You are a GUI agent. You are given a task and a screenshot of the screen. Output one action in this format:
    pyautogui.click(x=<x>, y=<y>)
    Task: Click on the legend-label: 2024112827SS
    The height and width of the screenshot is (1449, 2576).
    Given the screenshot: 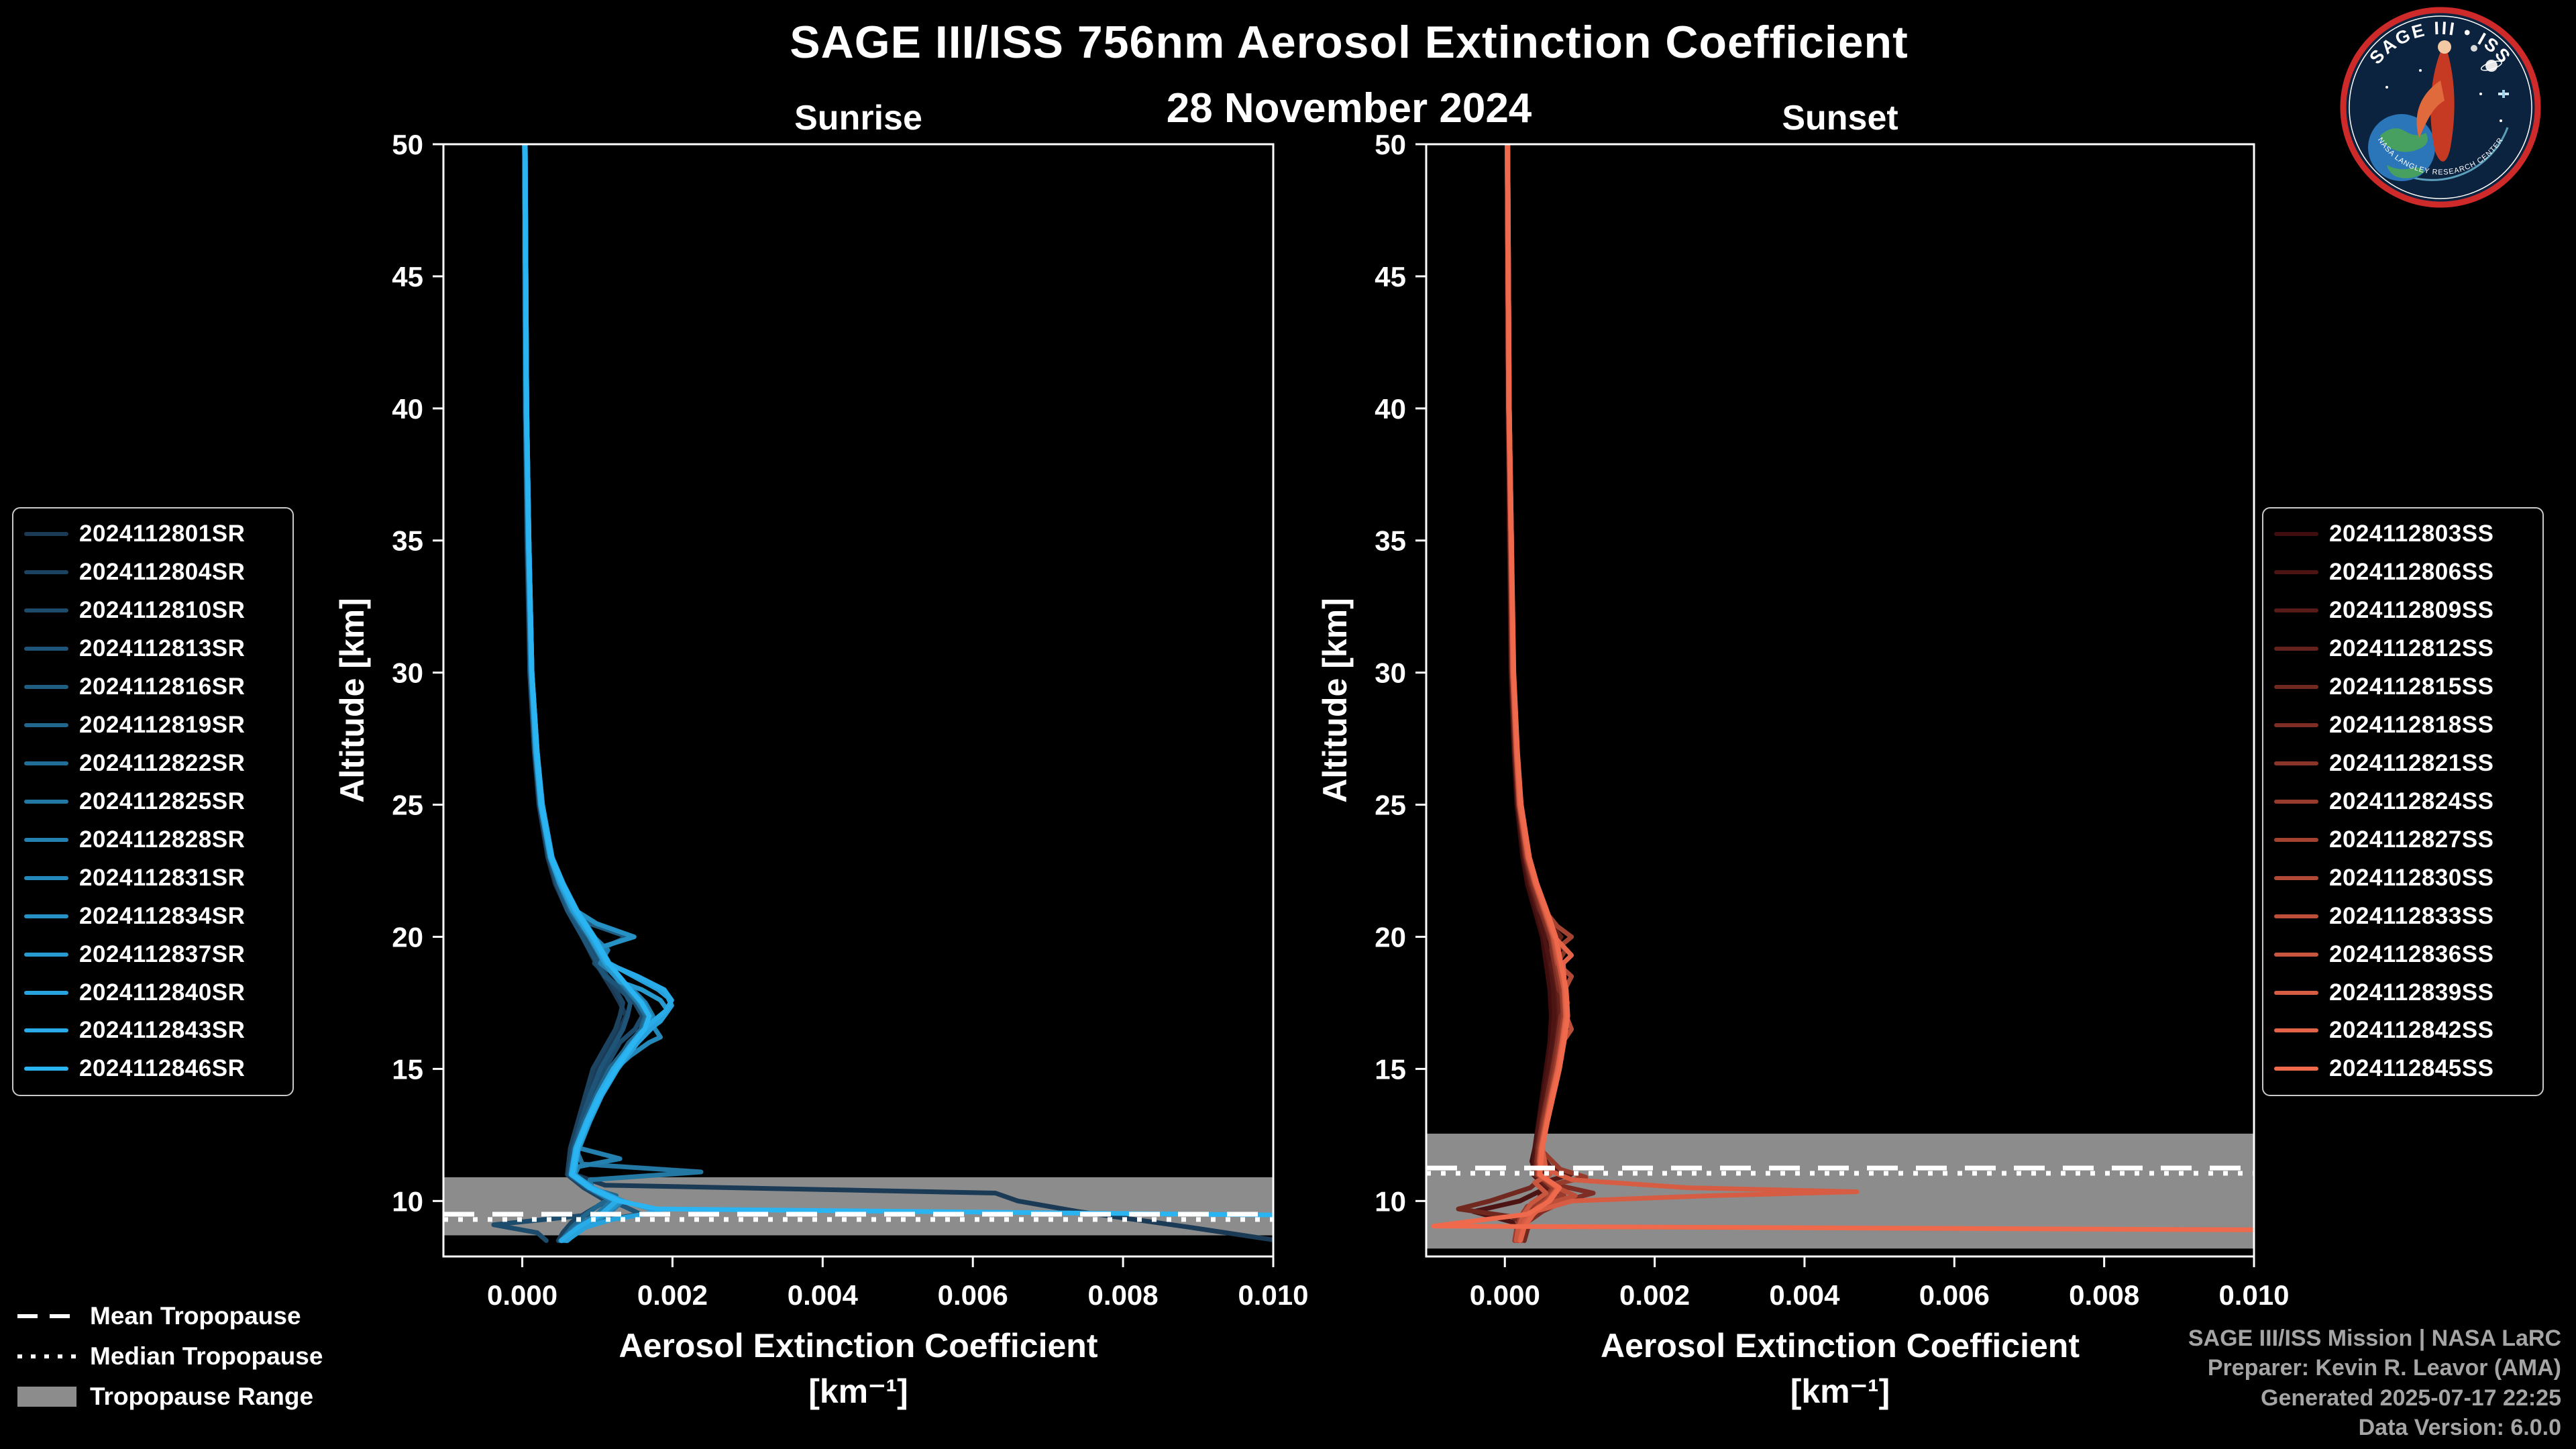 What is the action you would take?
    pyautogui.click(x=2411, y=839)
    